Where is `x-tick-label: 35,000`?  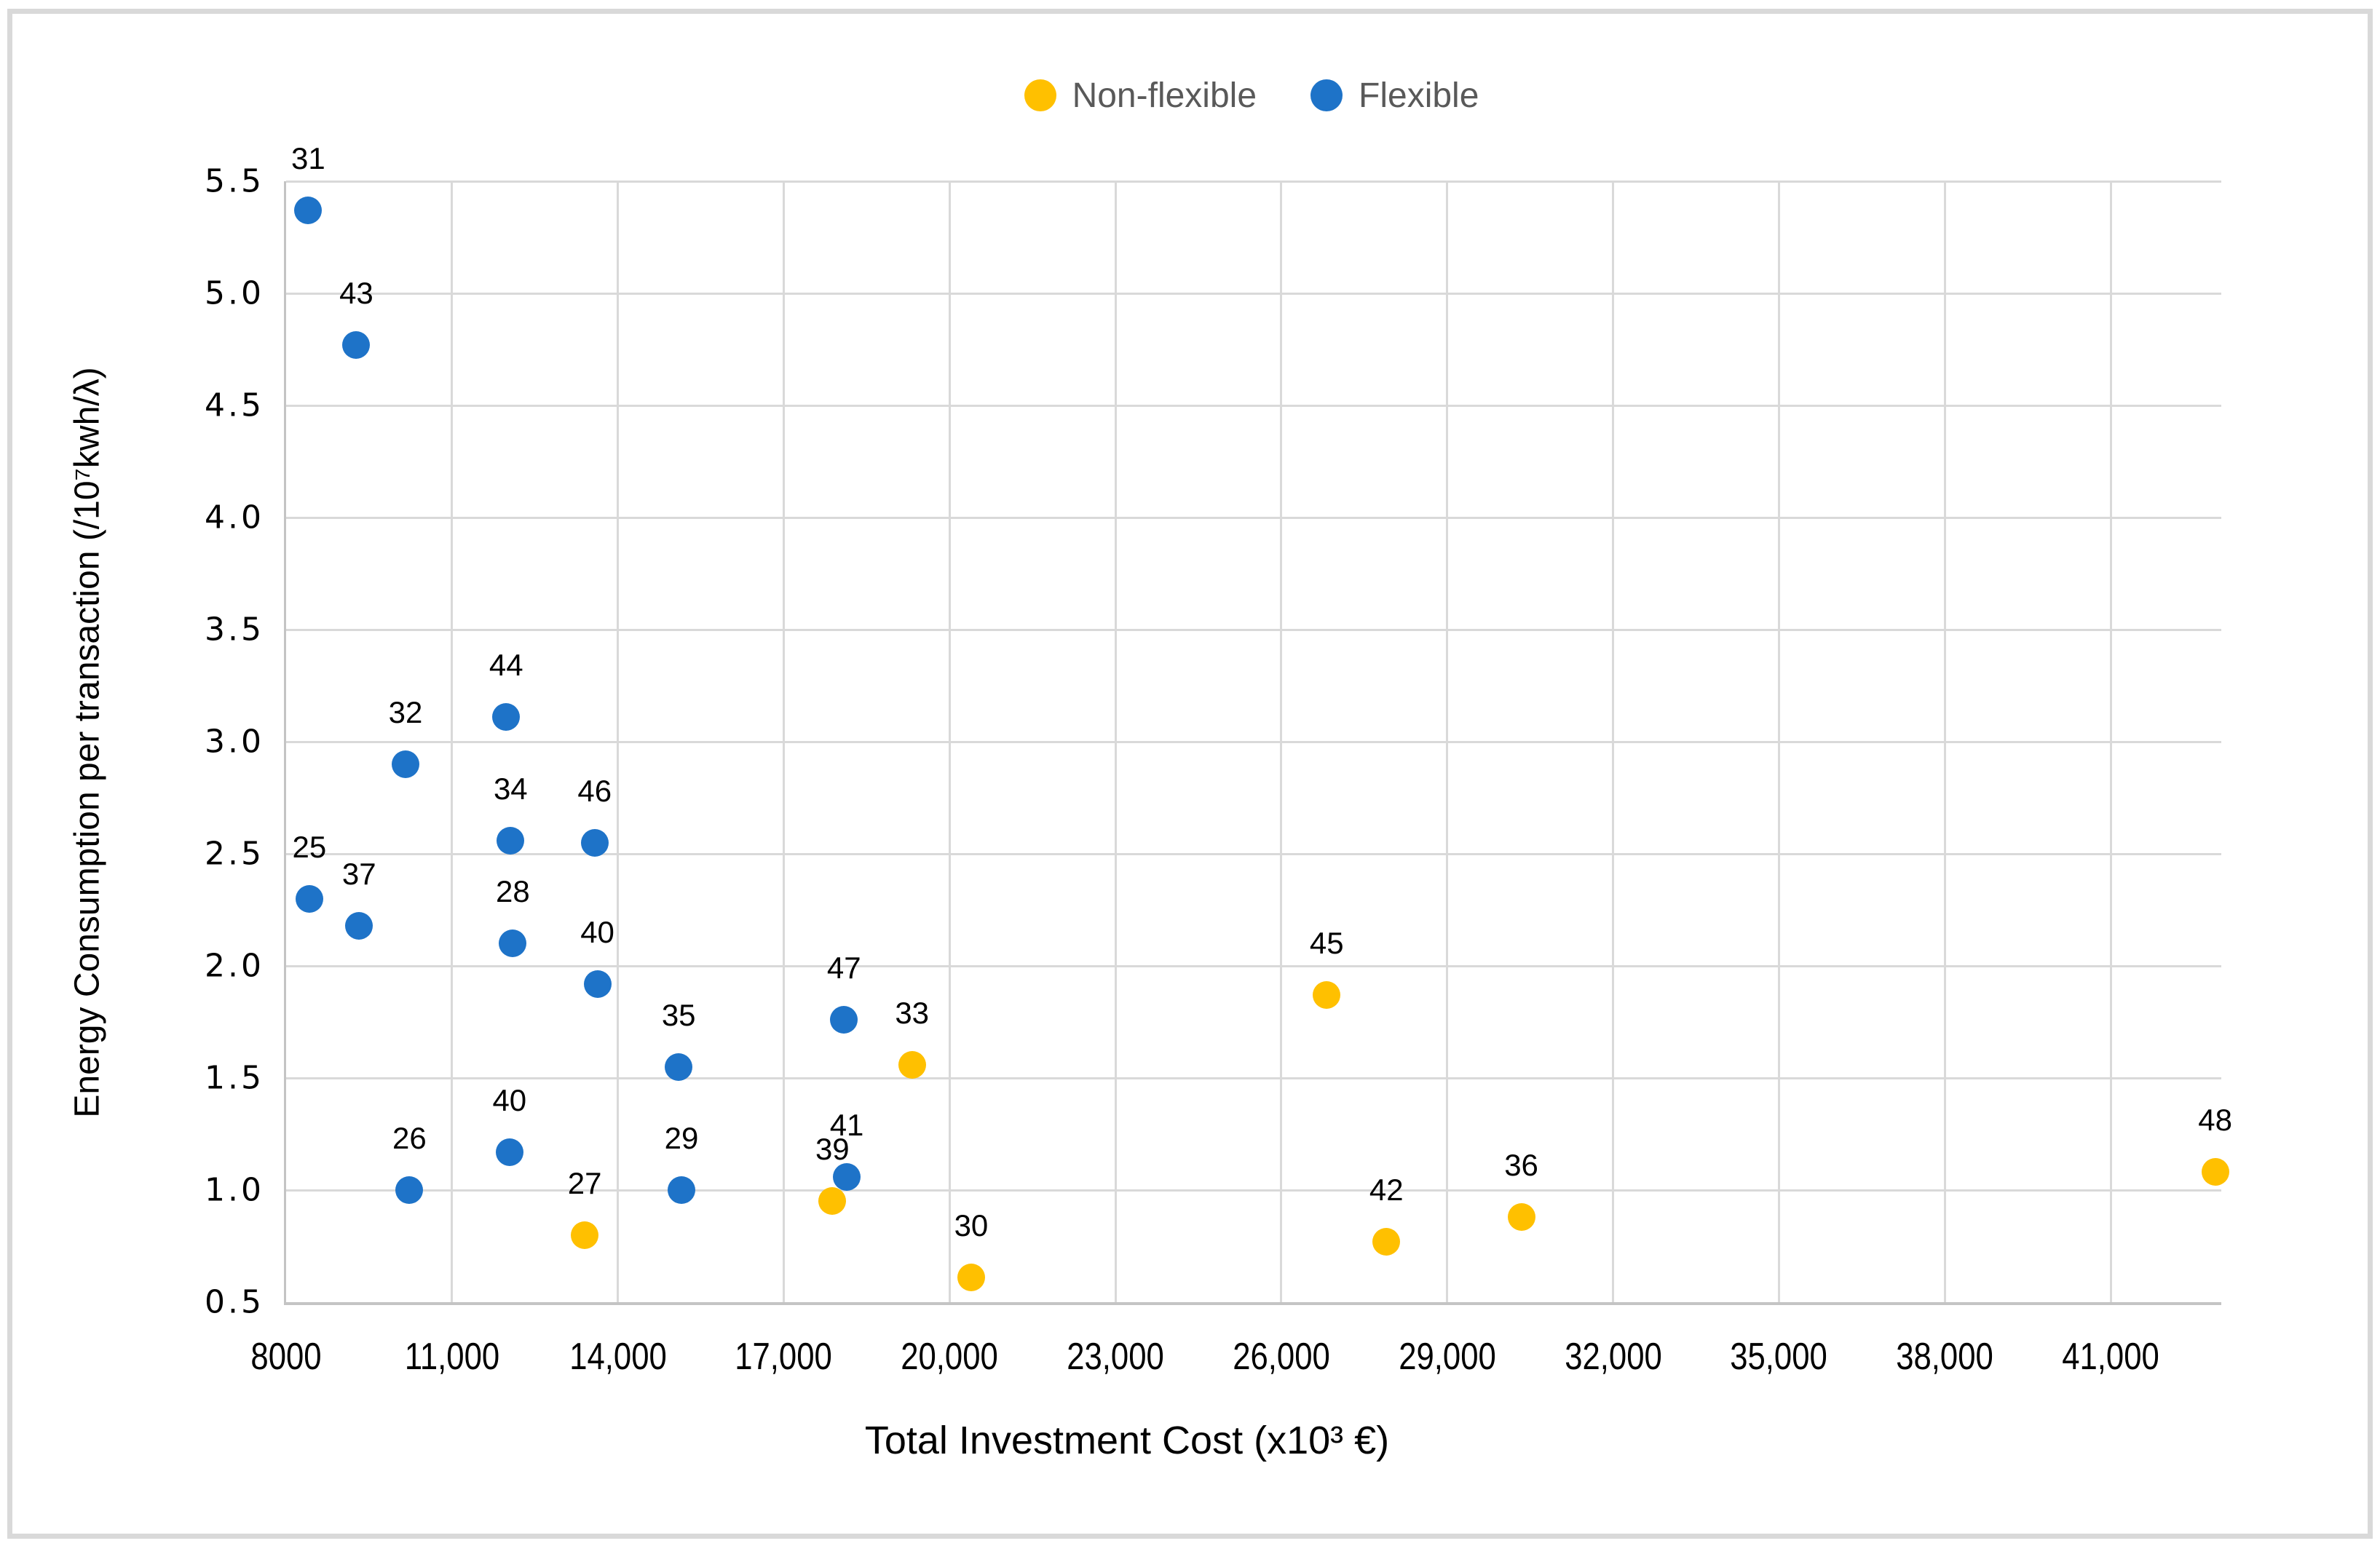
x-tick-label: 35,000 is located at coordinates (1779, 1357).